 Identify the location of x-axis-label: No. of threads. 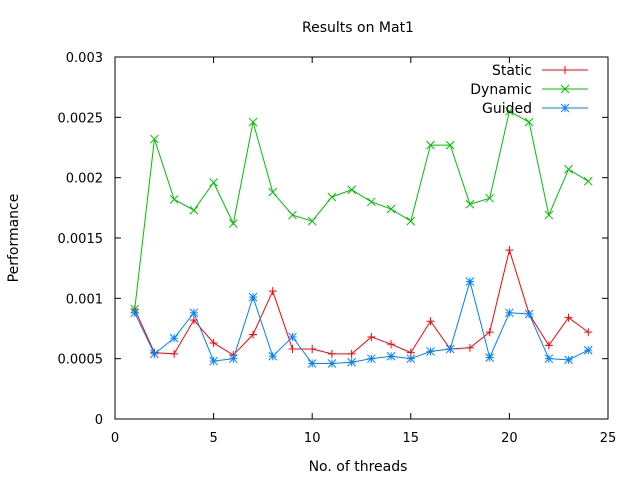
(358, 467).